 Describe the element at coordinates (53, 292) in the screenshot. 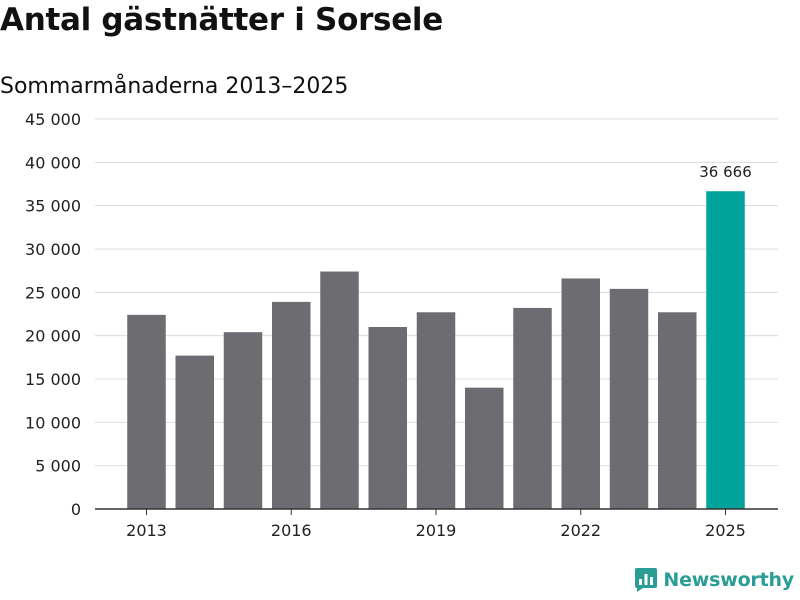

I see `y-tick-label: 25 000` at that location.